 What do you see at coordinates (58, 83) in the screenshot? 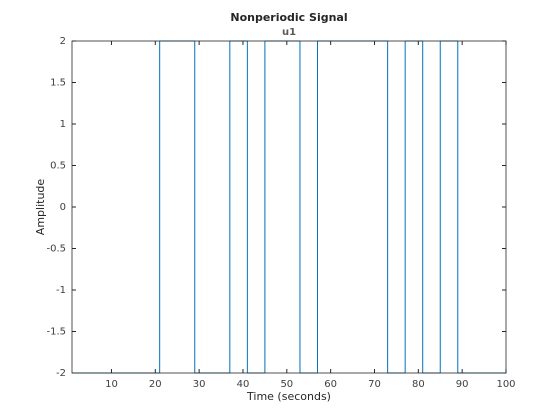
I see `y-tick-label: 1.5` at bounding box center [58, 83].